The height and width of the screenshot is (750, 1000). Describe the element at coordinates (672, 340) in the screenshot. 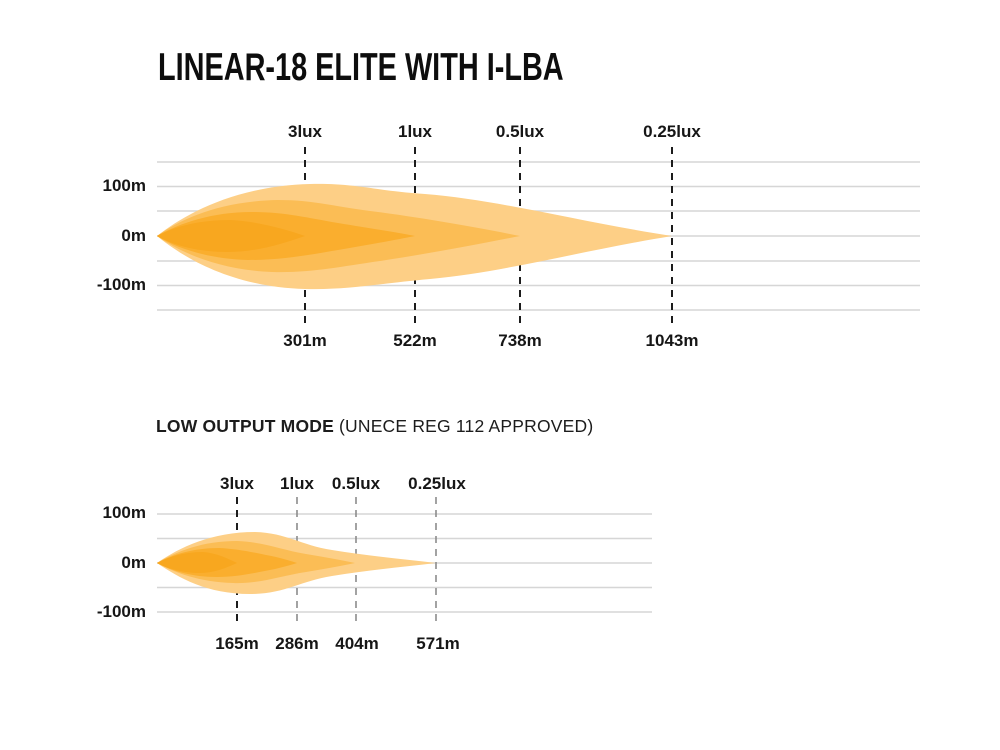

I see `distance-label-1043m: 1043m` at that location.